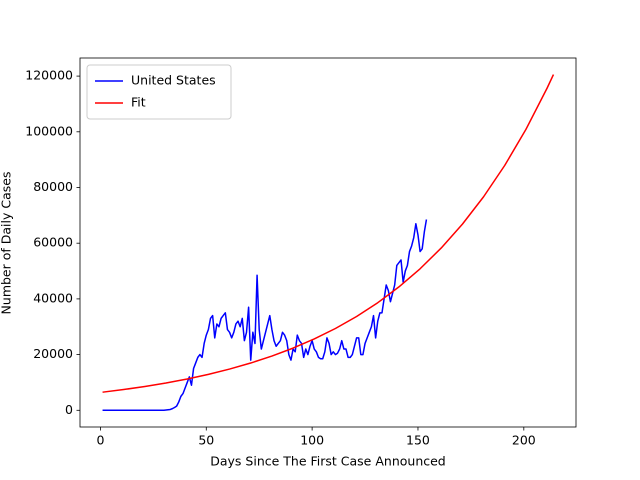 The width and height of the screenshot is (640, 480). What do you see at coordinates (53, 186) in the screenshot?
I see `y-tick-label: 80000` at bounding box center [53, 186].